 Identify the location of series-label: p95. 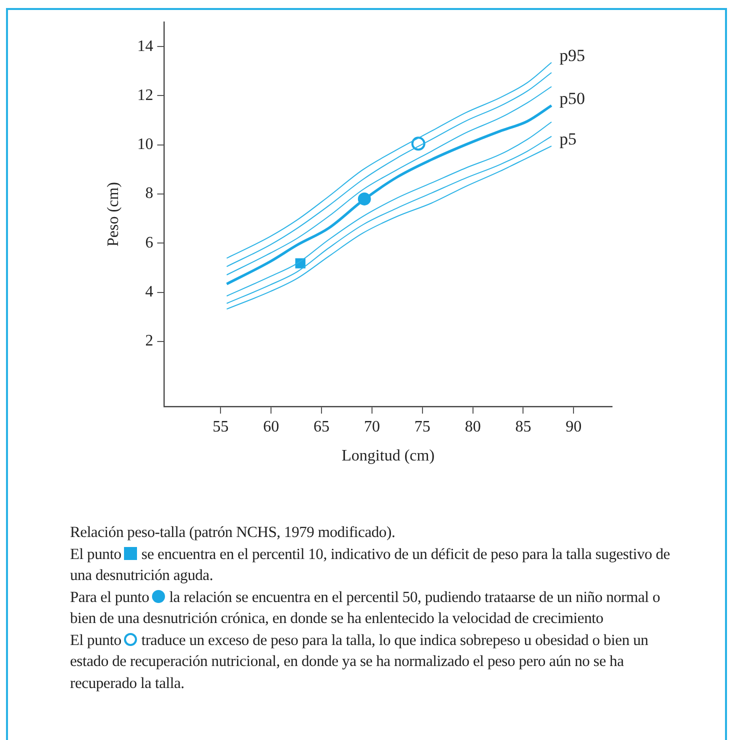
(572, 56).